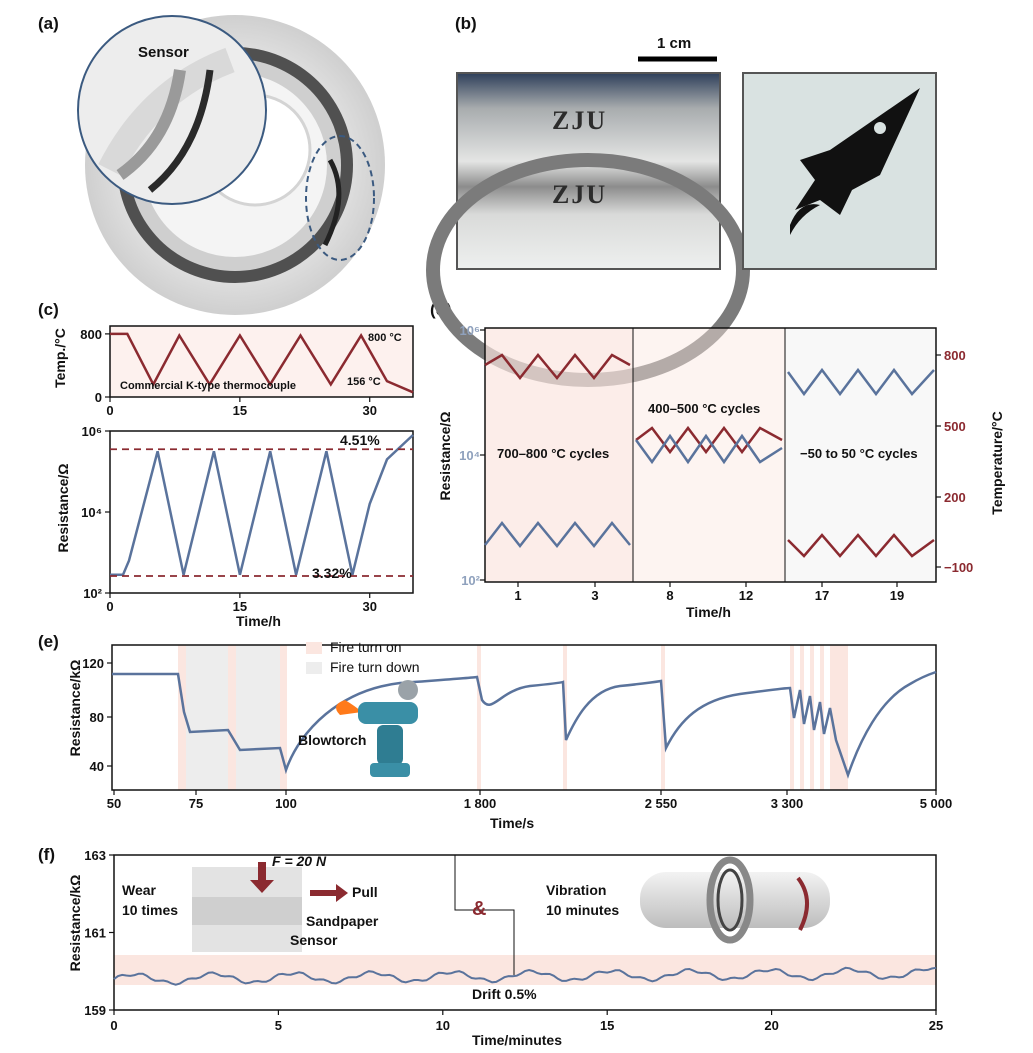  What do you see at coordinates (746, 595) in the screenshot?
I see `d-xtick-label: 12` at bounding box center [746, 595].